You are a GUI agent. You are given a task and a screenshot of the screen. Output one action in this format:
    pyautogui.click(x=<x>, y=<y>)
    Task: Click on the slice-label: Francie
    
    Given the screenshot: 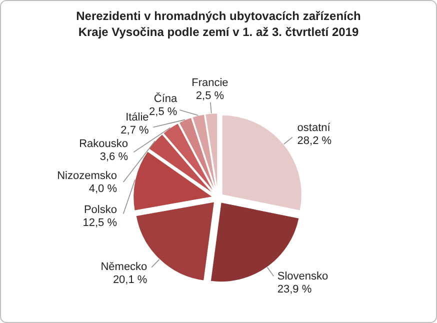 What is the action you would take?
    pyautogui.click(x=210, y=82)
    